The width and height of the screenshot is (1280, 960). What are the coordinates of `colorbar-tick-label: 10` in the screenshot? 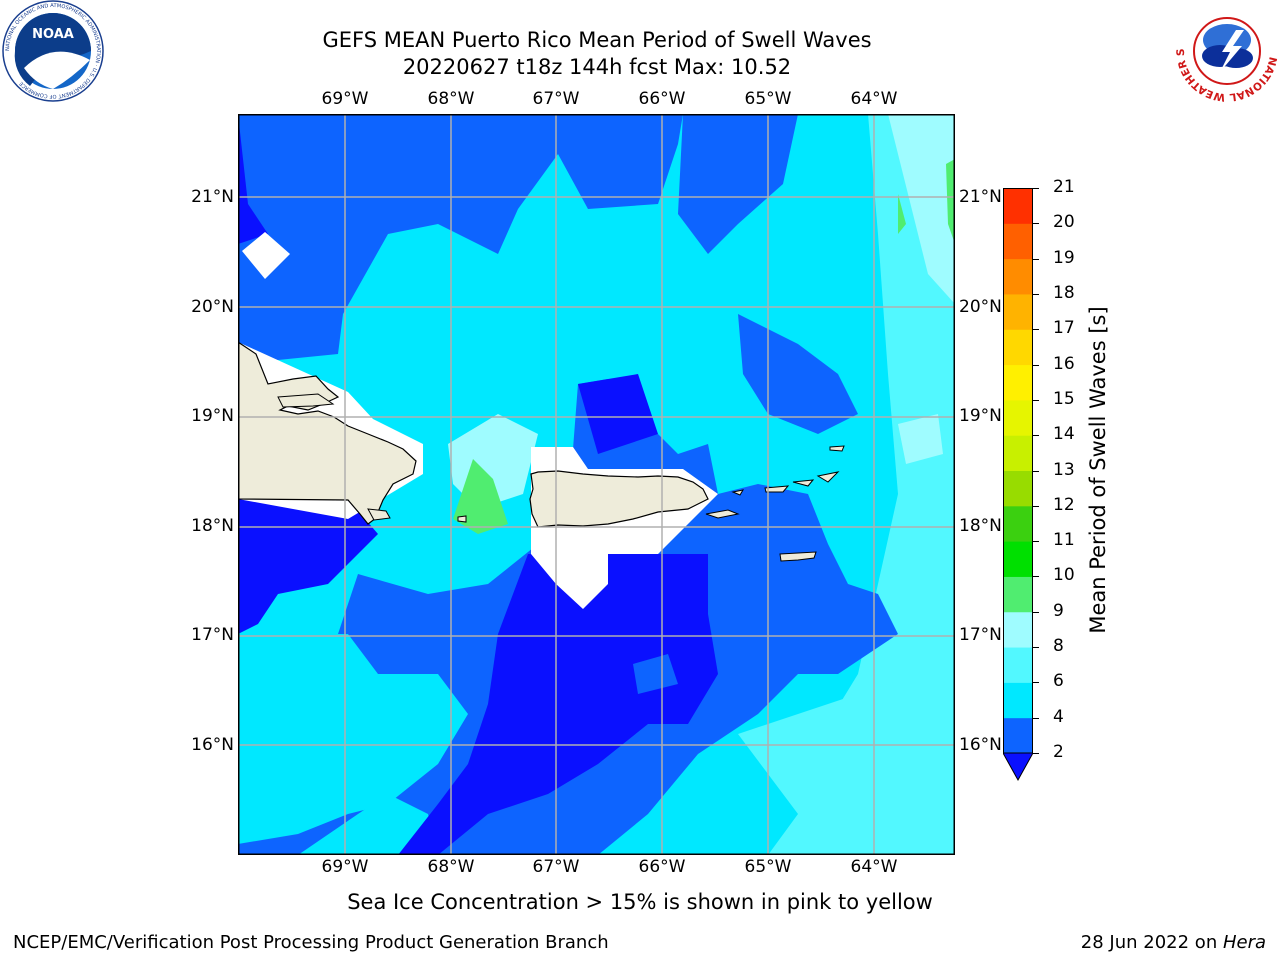 It's located at (1064, 575).